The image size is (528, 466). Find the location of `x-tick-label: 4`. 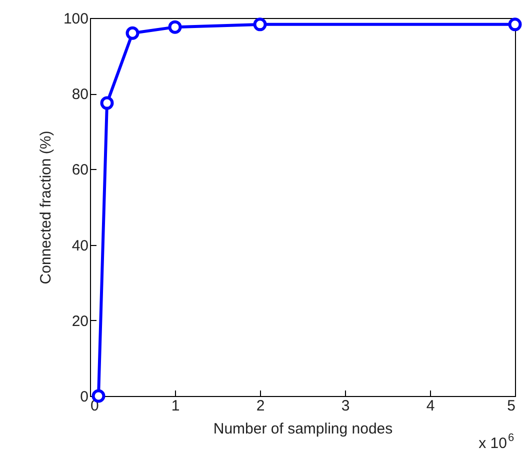

x-tick-label: 4 is located at coordinates (430, 406).